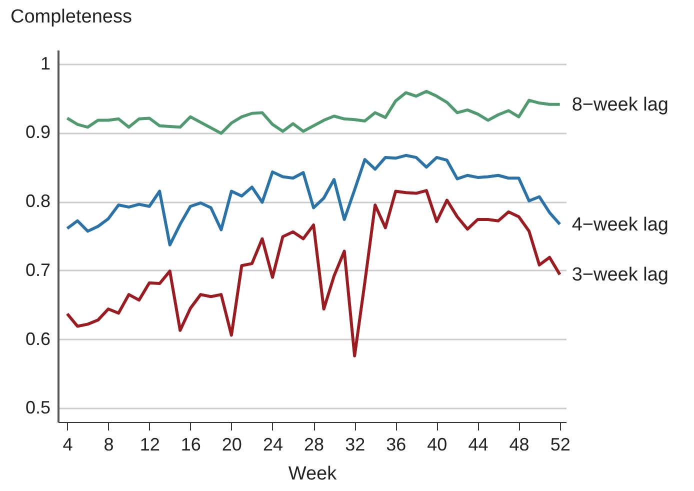 This screenshot has height=491, width=694. What do you see at coordinates (67, 444) in the screenshot?
I see `x-tick-label: 4` at bounding box center [67, 444].